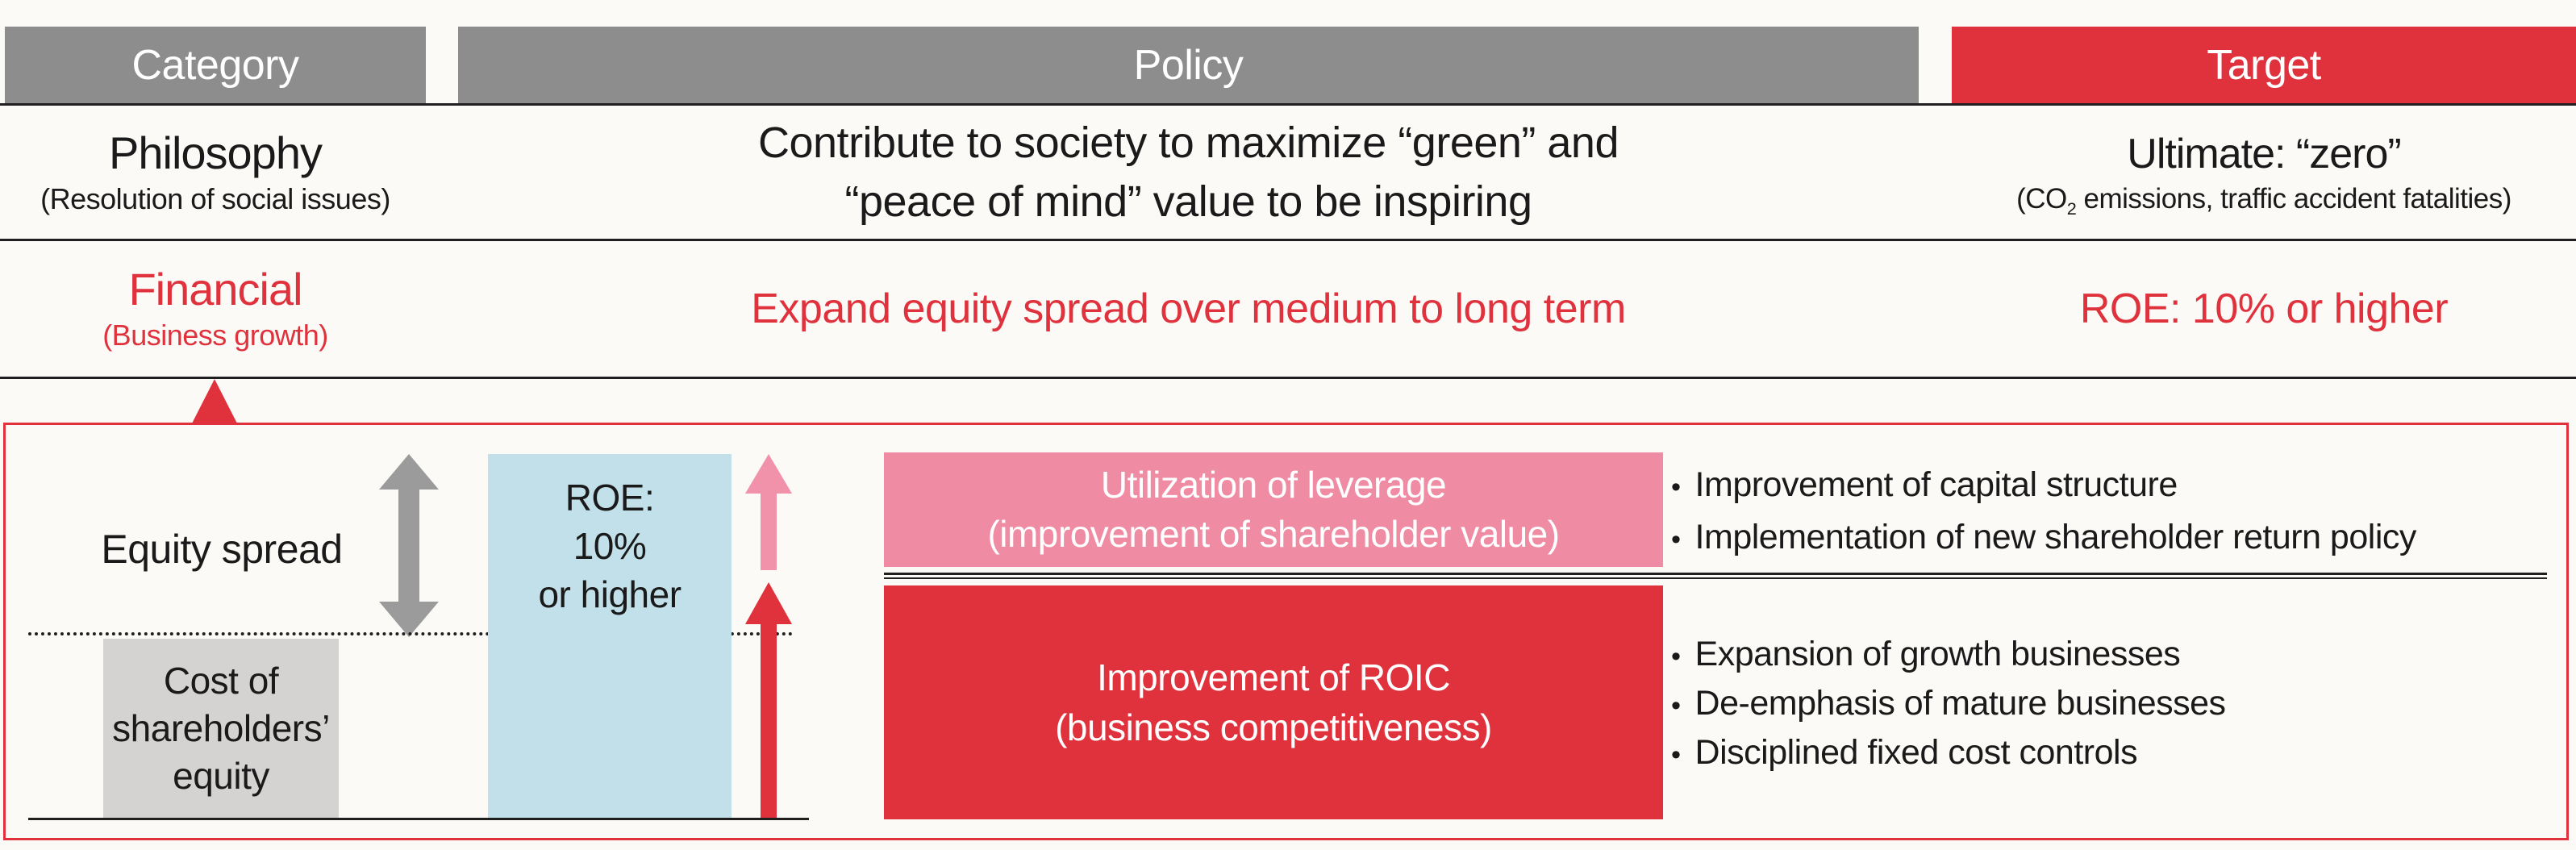  Describe the element at coordinates (610, 546) in the screenshot. I see `list-item: 10%` at that location.